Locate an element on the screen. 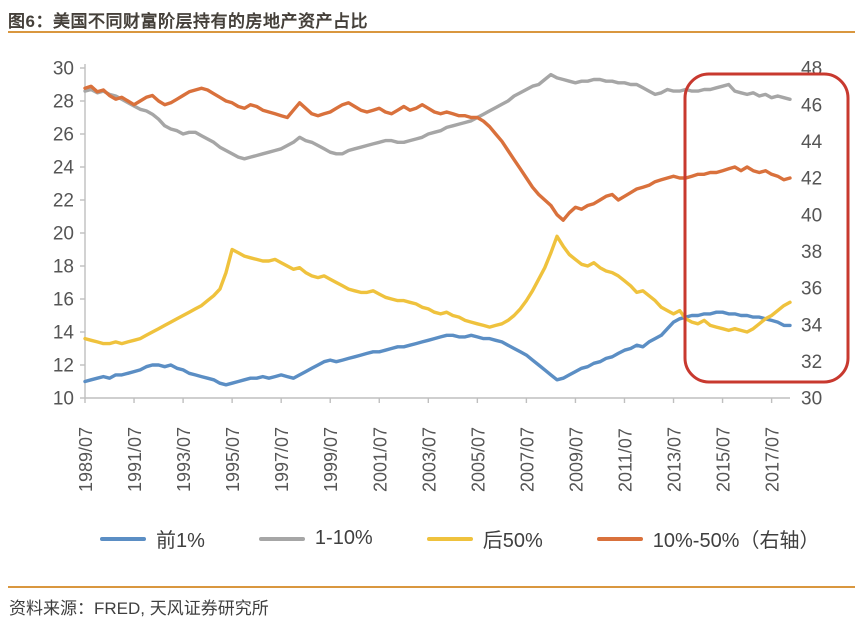 This screenshot has height=623, width=863. y-right-tick-label: 48 is located at coordinates (811, 69).